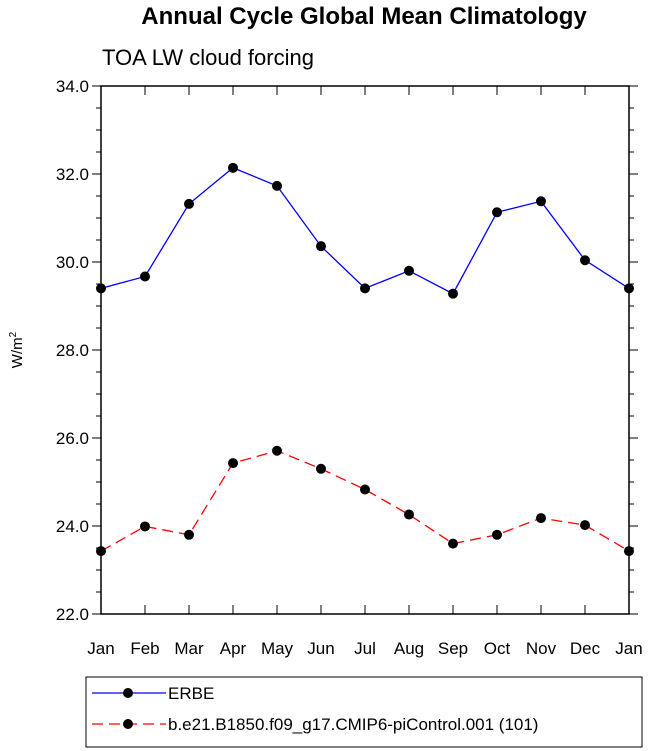 Image resolution: width=648 pixels, height=751 pixels. I want to click on legend-box, so click(364, 712).